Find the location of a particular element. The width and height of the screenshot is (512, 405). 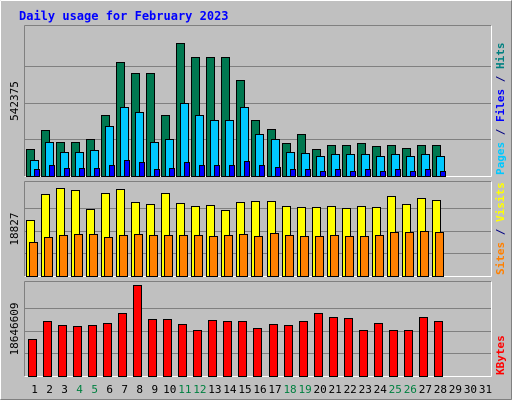

bar-kbytes-kbytes-day-24-fill is located at coordinates (378, 350).